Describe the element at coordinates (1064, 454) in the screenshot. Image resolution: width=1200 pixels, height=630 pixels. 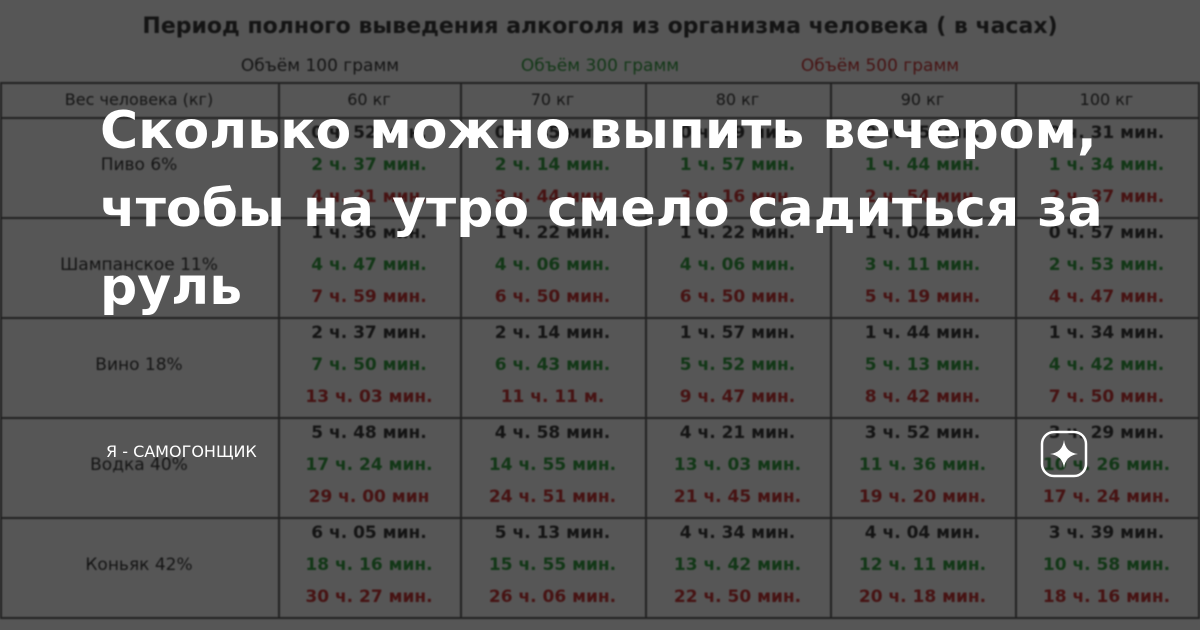
I see `logo` at that location.